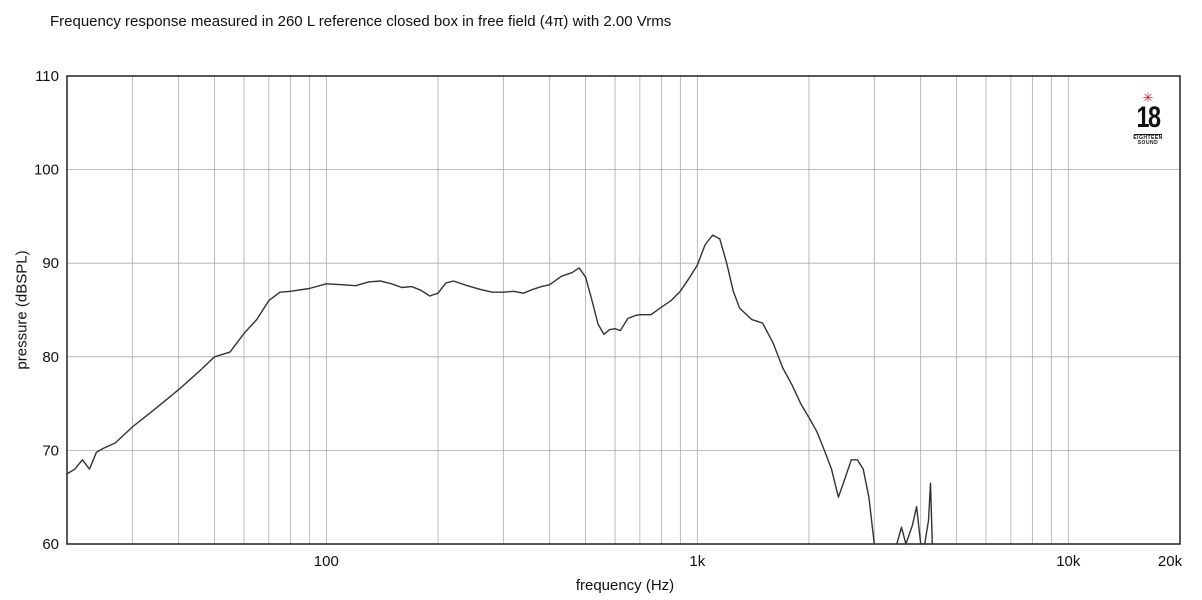  Describe the element at coordinates (1148, 97) in the screenshot. I see `star-icon: ✳` at that location.